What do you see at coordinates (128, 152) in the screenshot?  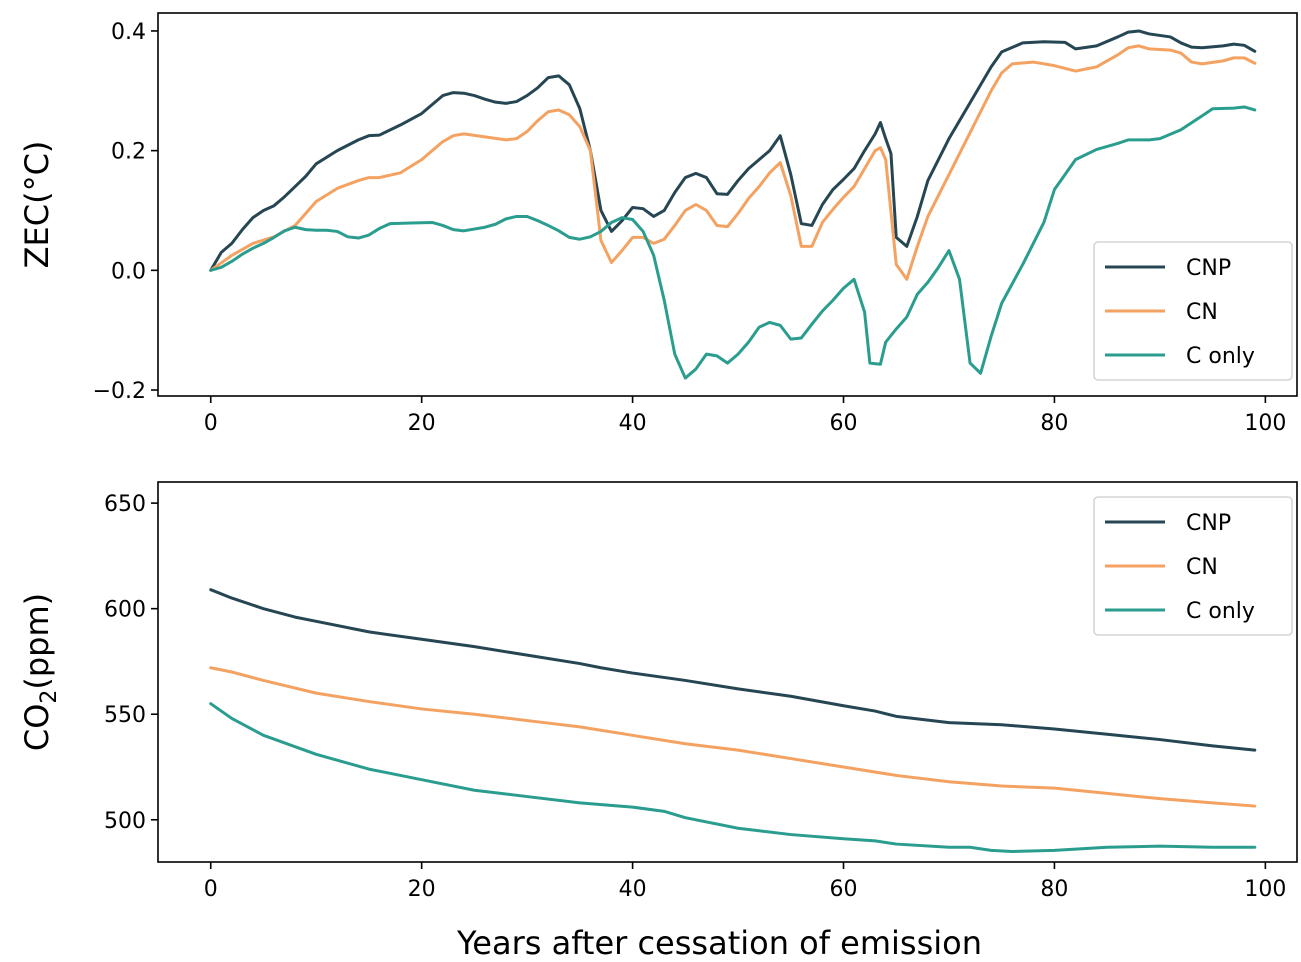 I see `y-tick-label: 0.2` at bounding box center [128, 152].